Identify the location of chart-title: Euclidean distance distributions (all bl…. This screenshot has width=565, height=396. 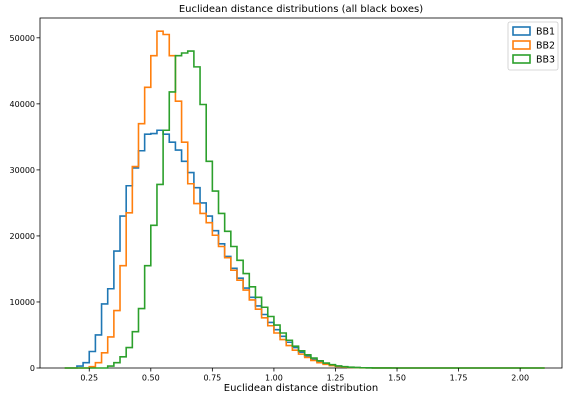
(301, 9).